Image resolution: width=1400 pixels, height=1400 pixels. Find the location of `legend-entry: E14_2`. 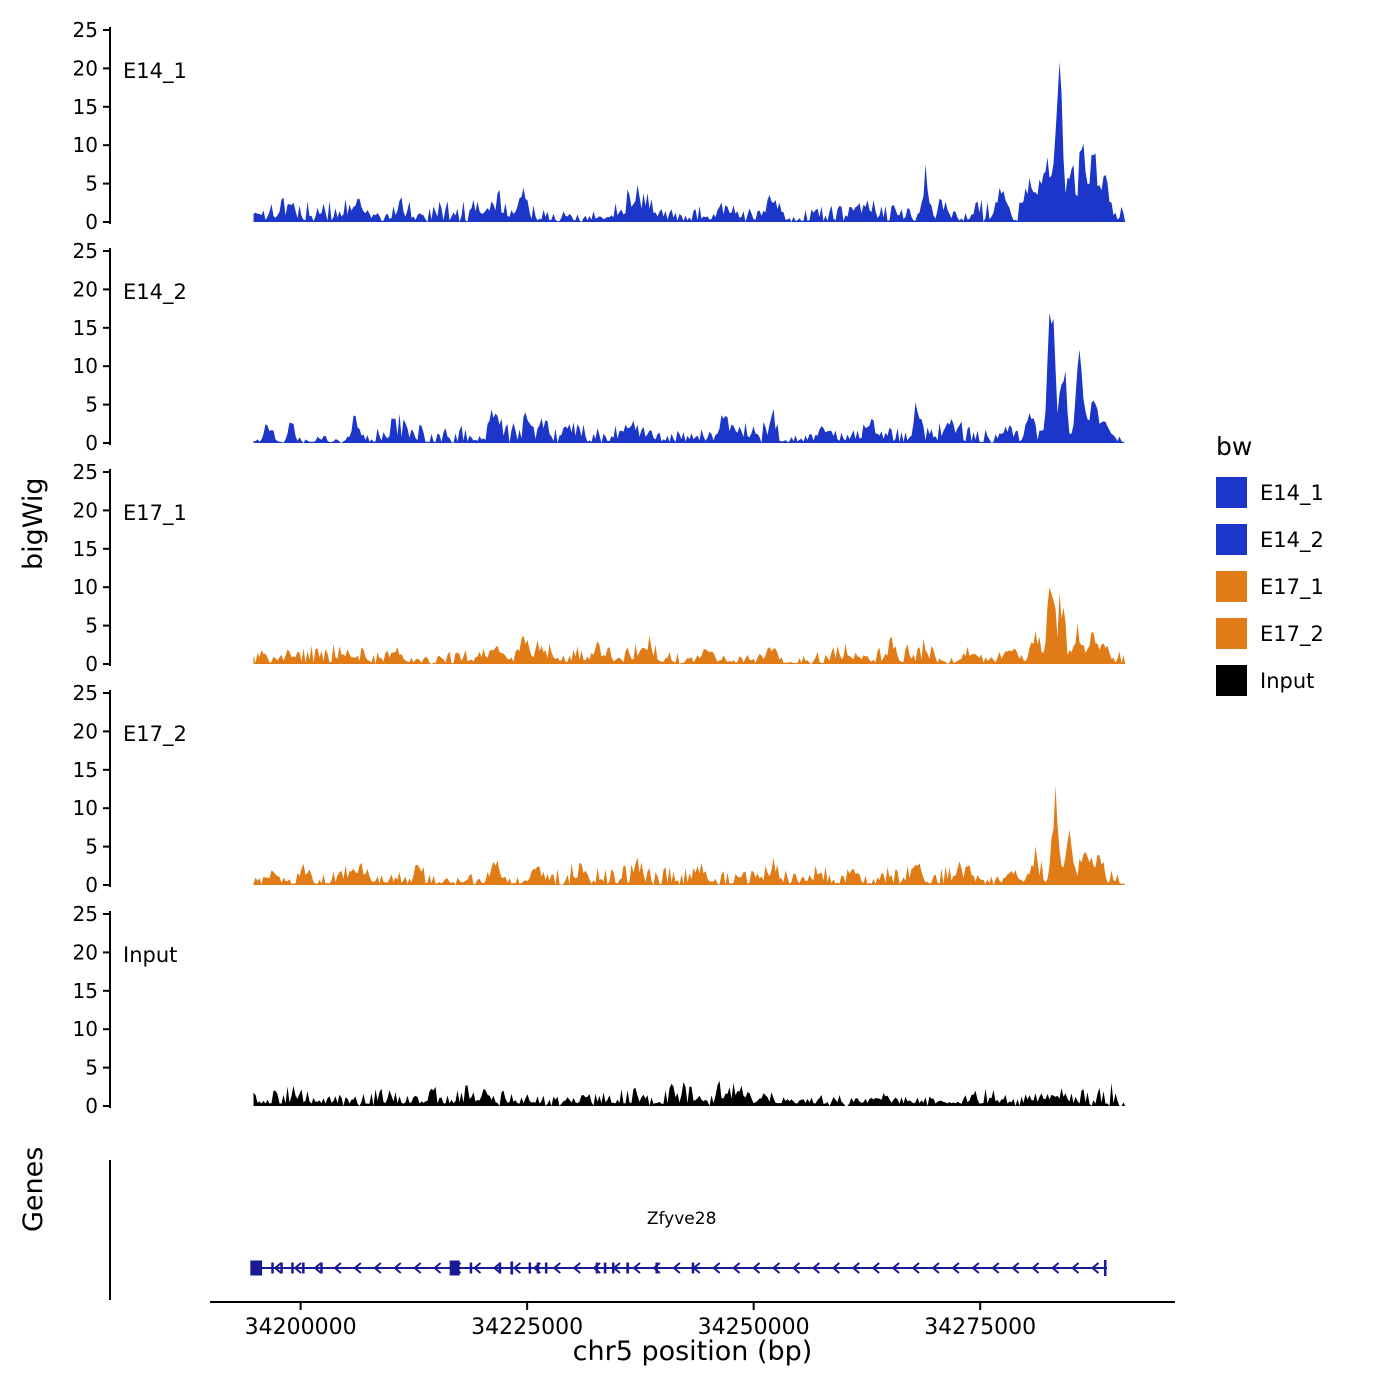

legend-entry: E14_2 is located at coordinates (1270, 539).